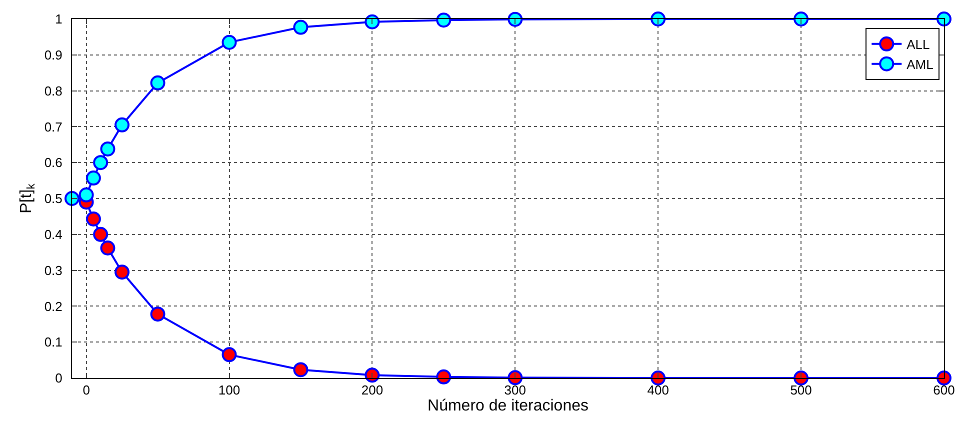 The width and height of the screenshot is (967, 423). Describe the element at coordinates (53, 198) in the screenshot. I see `y-tick-label: 0.5` at that location.